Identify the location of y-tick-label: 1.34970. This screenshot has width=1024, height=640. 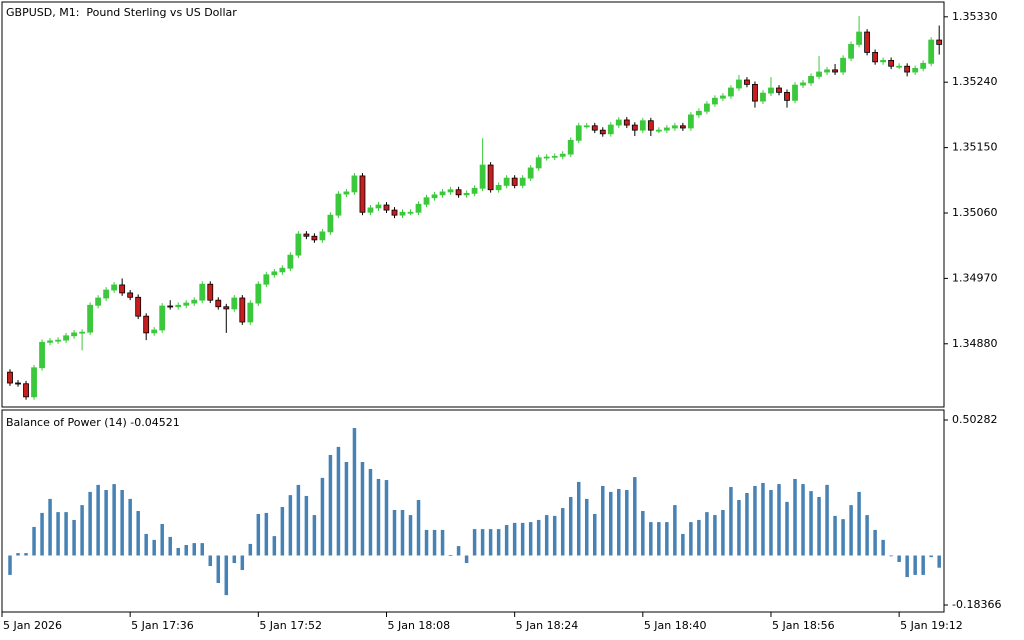
(975, 277).